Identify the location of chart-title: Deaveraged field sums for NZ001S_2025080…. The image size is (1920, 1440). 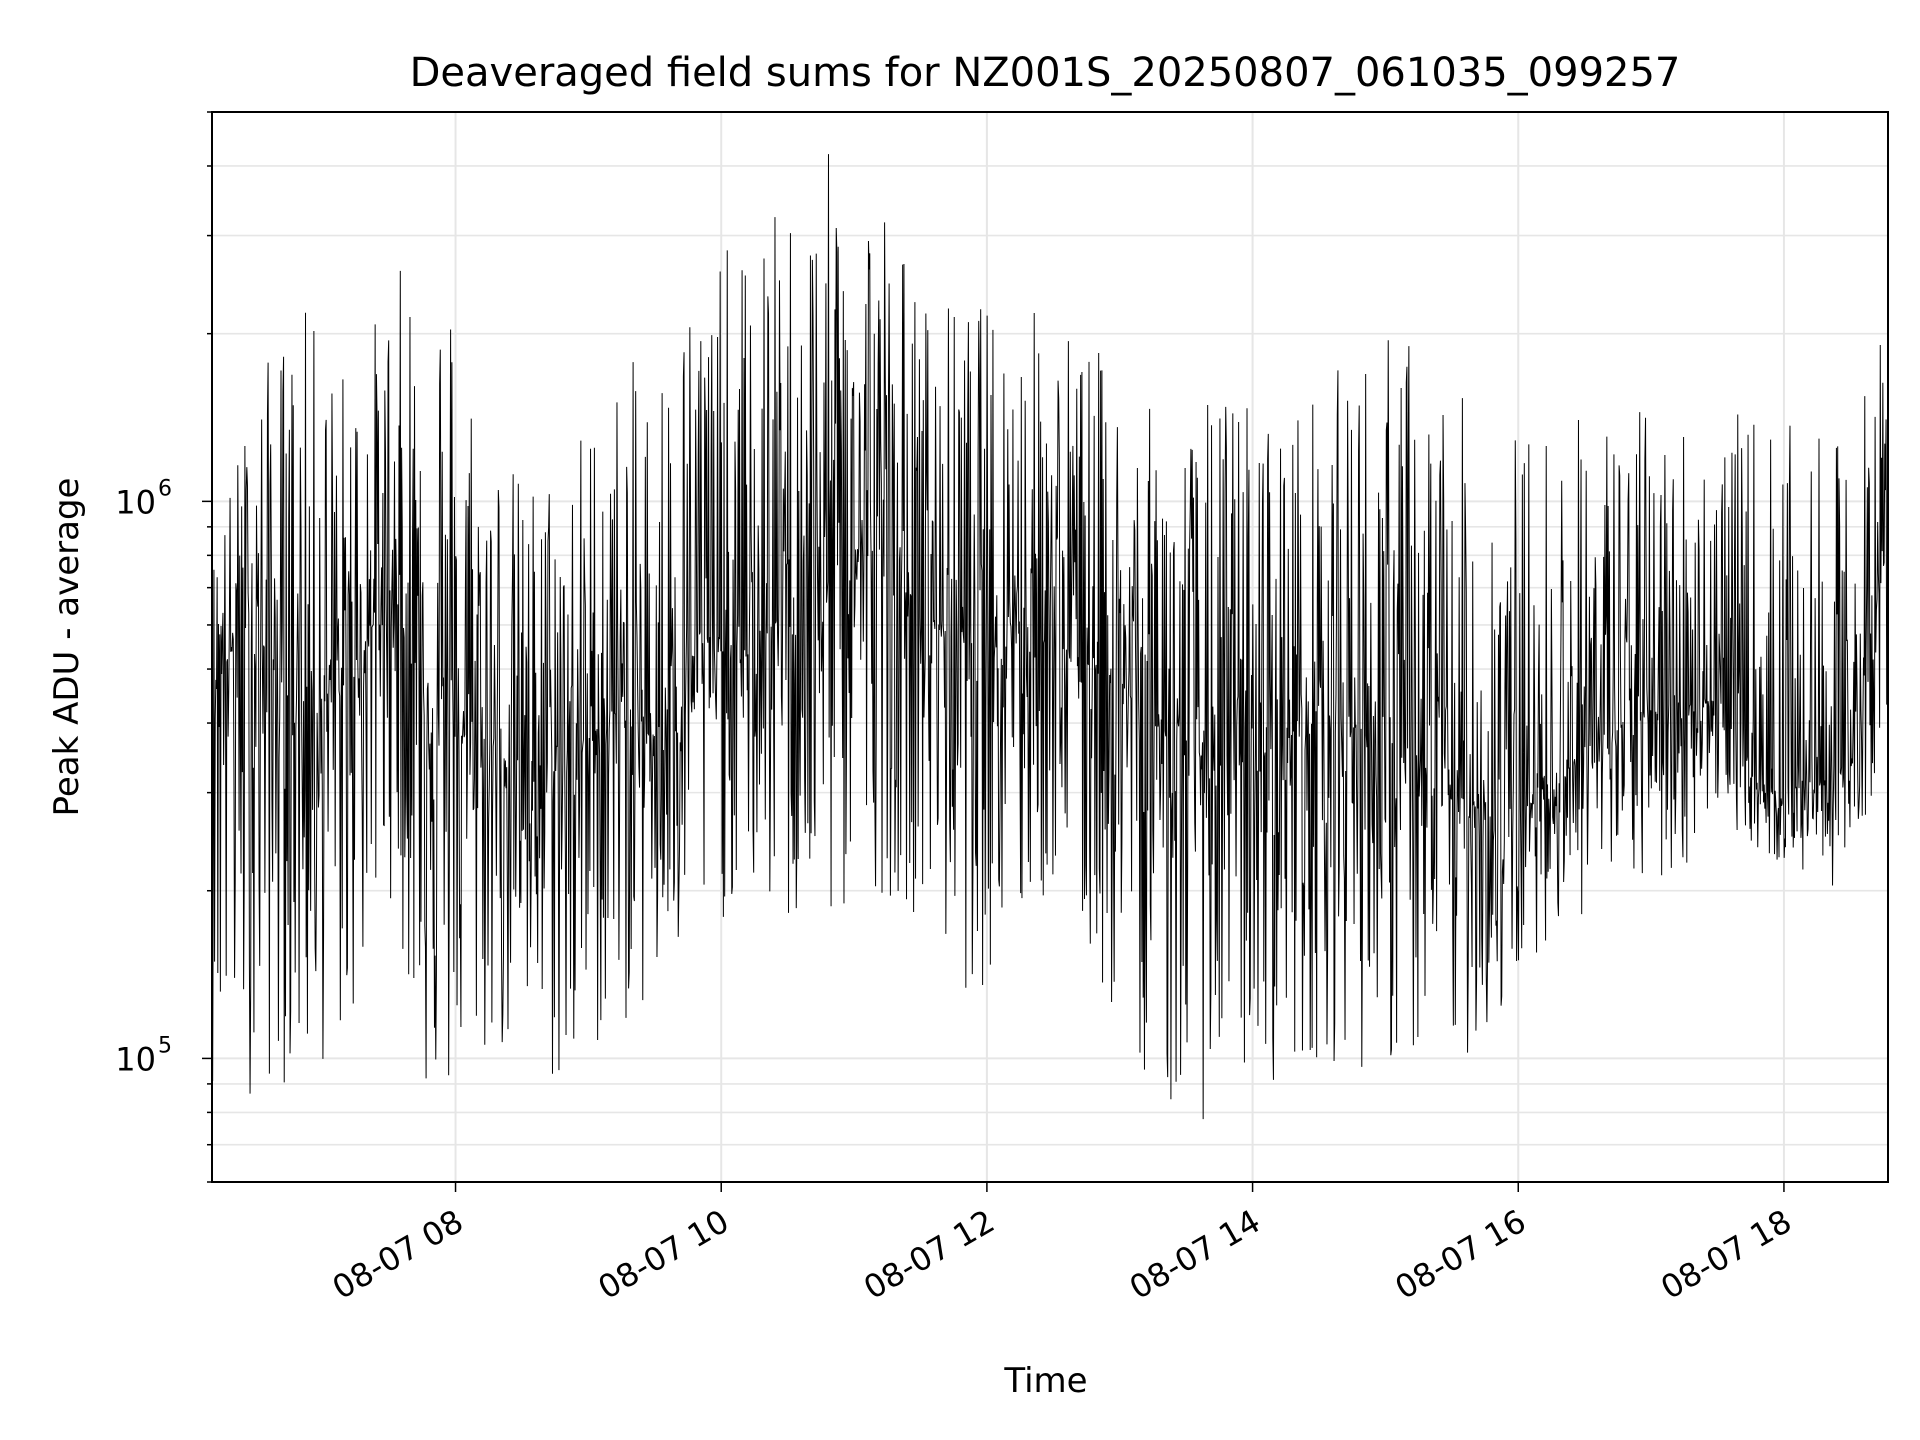
(1045, 73).